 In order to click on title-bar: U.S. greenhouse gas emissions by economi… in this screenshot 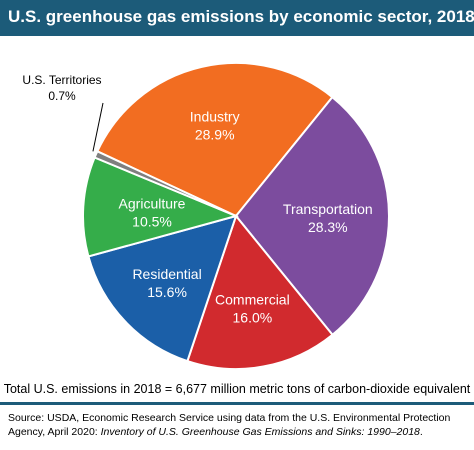, I will do `click(237, 18)`.